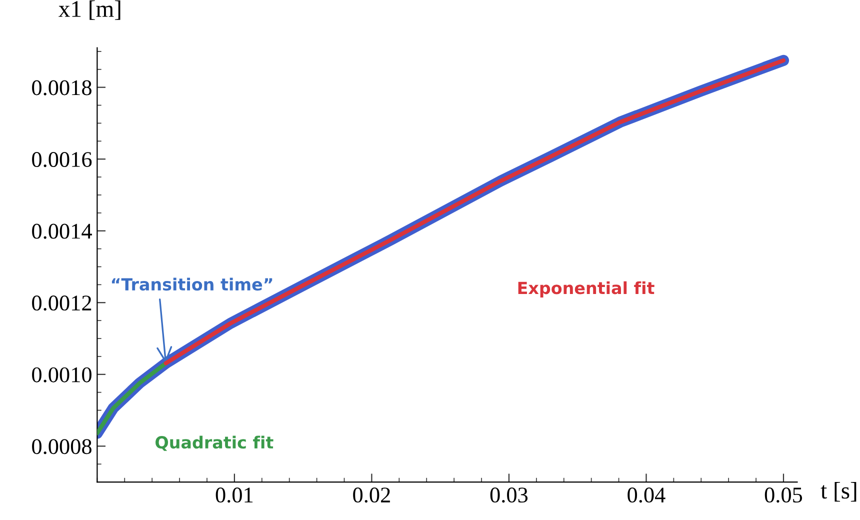  I want to click on y-tick-label: 0.0018, so click(62, 88).